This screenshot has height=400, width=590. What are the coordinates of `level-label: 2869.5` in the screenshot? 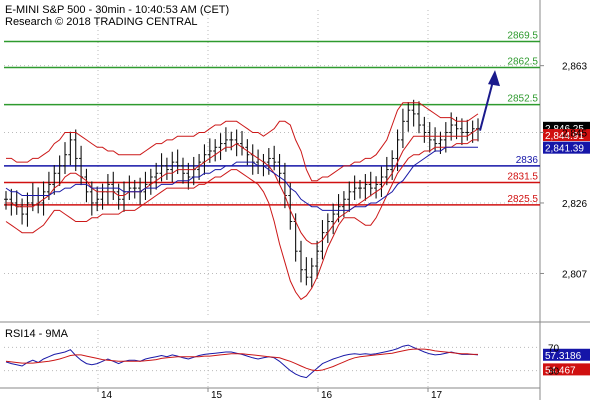 It's located at (522, 36).